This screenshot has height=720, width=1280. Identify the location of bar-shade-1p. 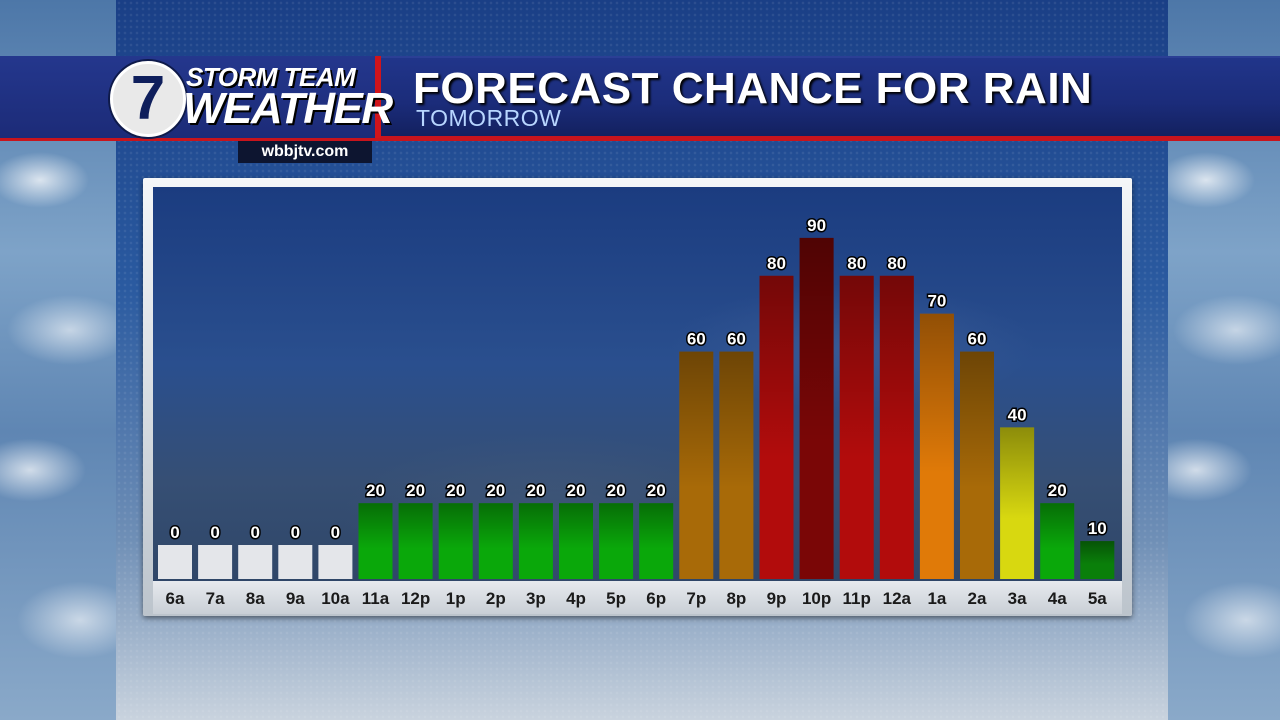
(455, 526).